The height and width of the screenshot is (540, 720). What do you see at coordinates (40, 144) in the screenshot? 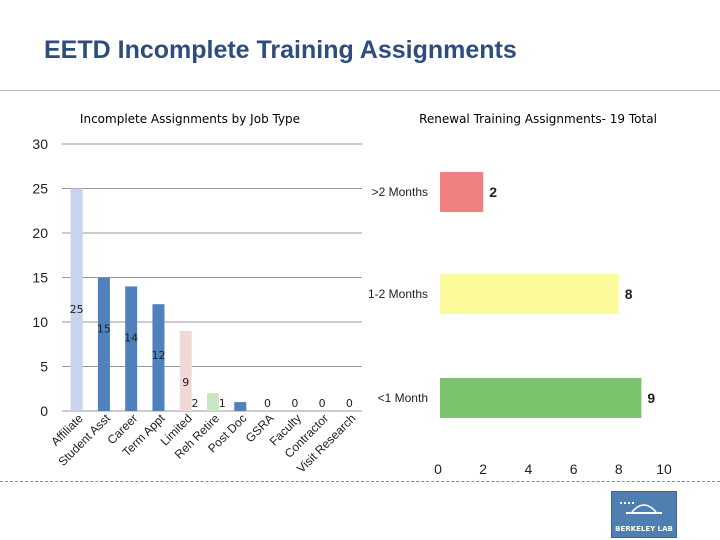
I see `y-tick-label: 30` at bounding box center [40, 144].